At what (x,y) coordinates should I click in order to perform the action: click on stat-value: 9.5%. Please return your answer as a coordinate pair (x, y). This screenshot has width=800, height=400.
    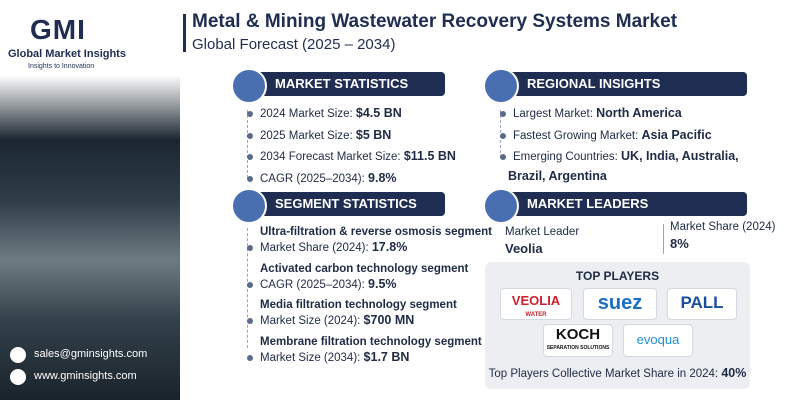
    Looking at the image, I should click on (382, 283).